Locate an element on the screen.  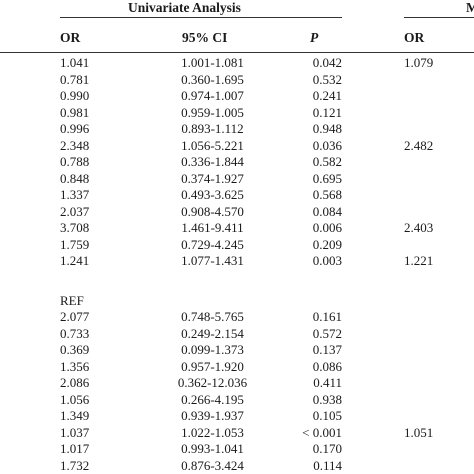
cell-ci: 0.360-1.695 is located at coordinates (212, 79).